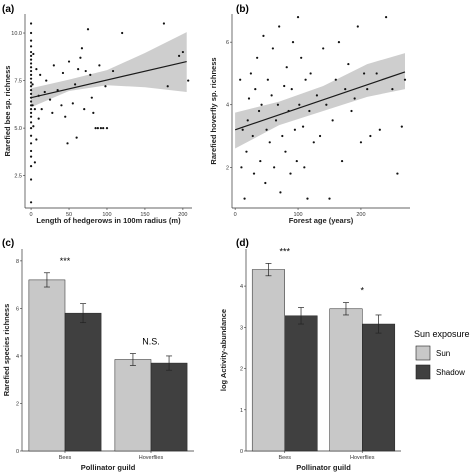  What do you see at coordinates (242, 243) in the screenshot?
I see `panel-label-d: (d)` at bounding box center [242, 243].